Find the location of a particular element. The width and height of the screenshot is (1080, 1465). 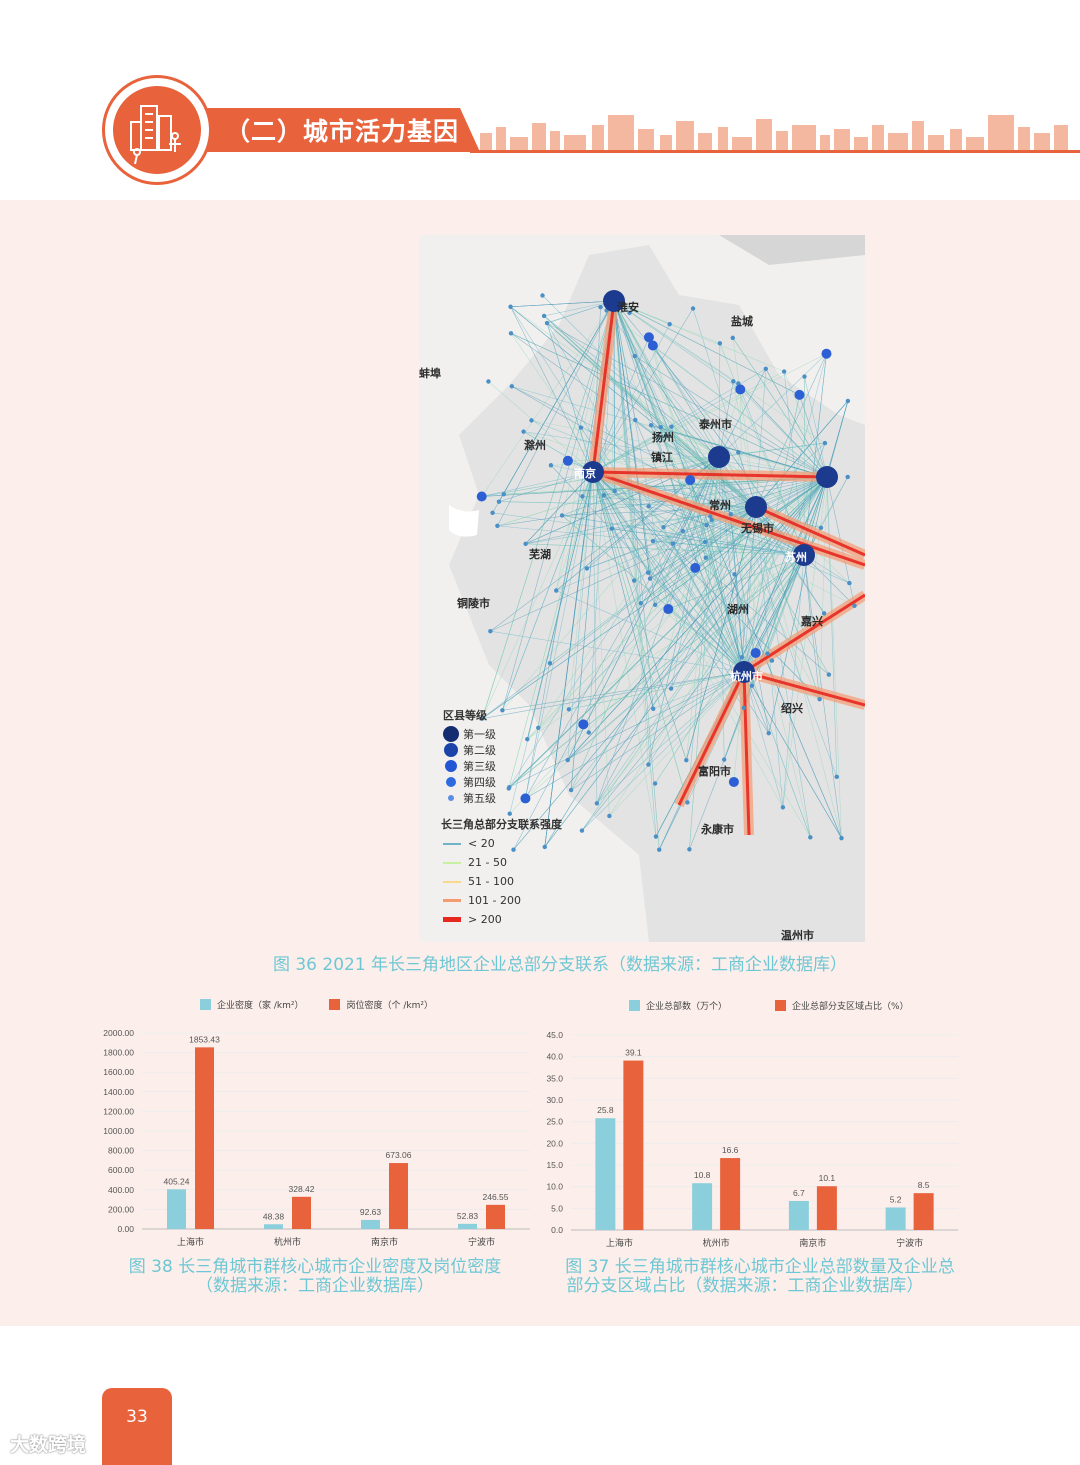

y-tick-label: 1200.00 is located at coordinates (118, 1111).